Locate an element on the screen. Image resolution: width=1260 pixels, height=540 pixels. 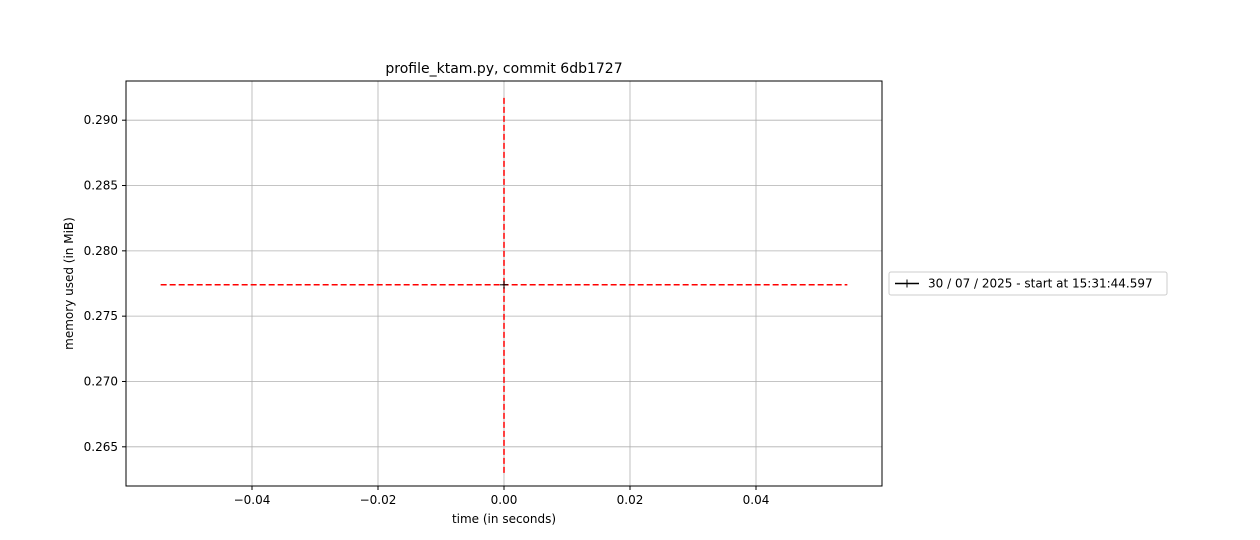
x-tick-label: −0.04 is located at coordinates (252, 500).